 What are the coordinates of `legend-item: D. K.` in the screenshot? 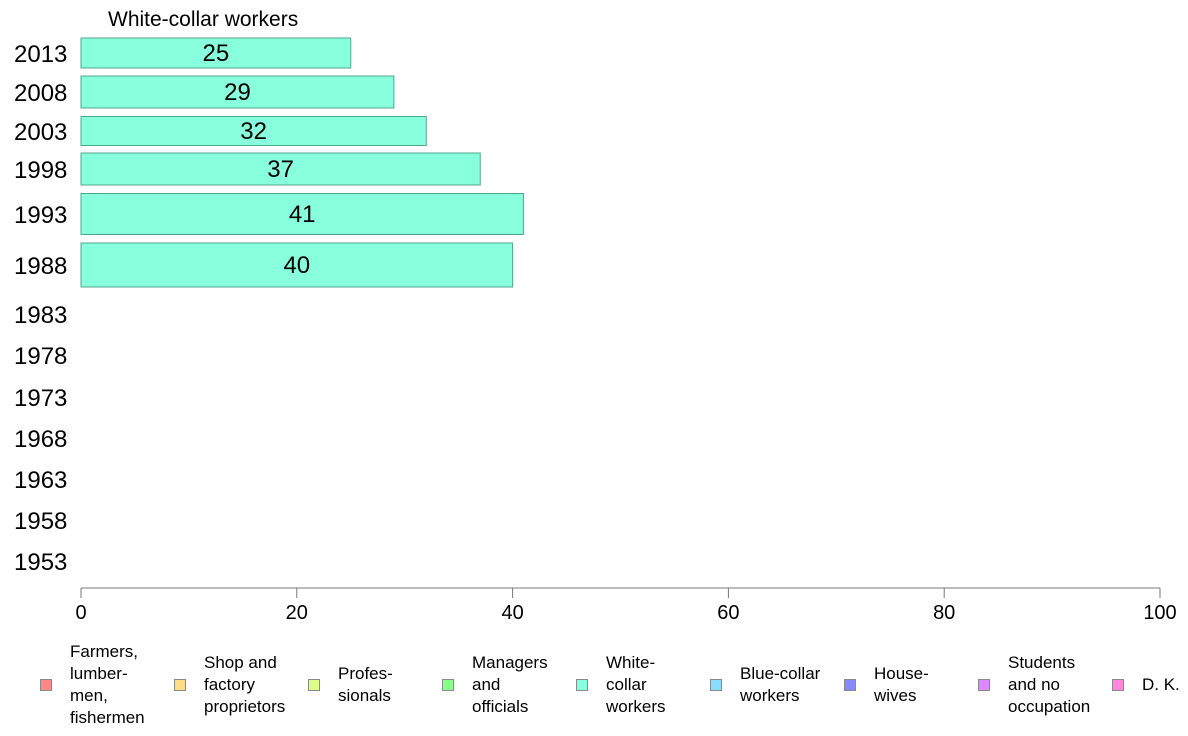 It's located at (1146, 685).